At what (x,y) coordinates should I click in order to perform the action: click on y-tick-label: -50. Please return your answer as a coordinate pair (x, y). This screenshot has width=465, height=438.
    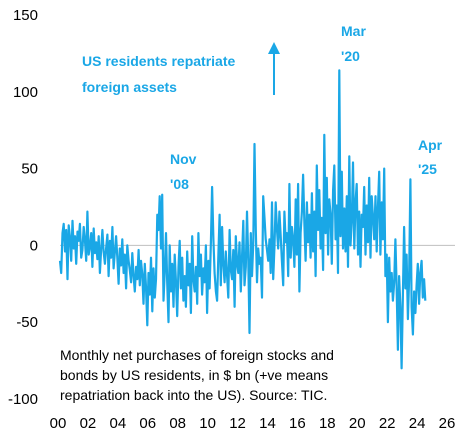
    Looking at the image, I should click on (27, 322).